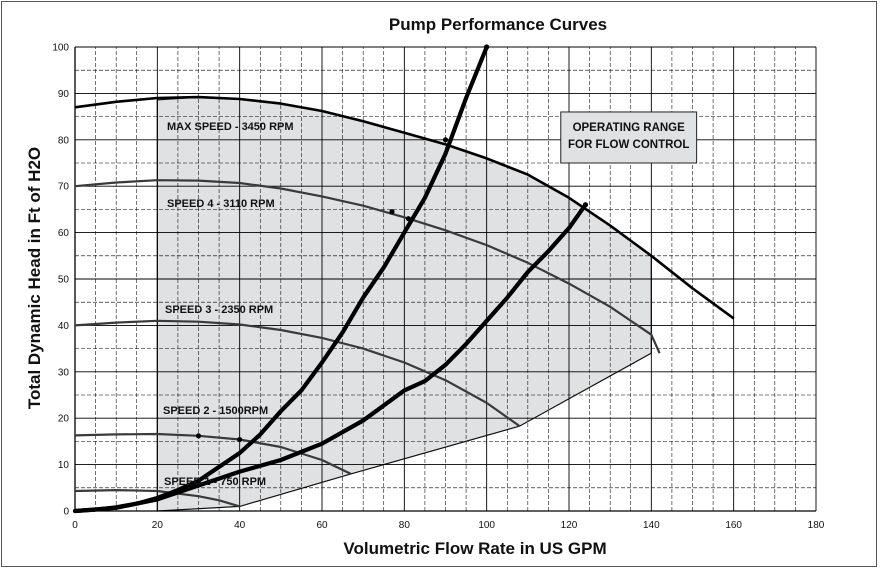 This screenshot has width=880, height=573. I want to click on speed-label: SPEED 4 - 3110 RPM, so click(221, 204).